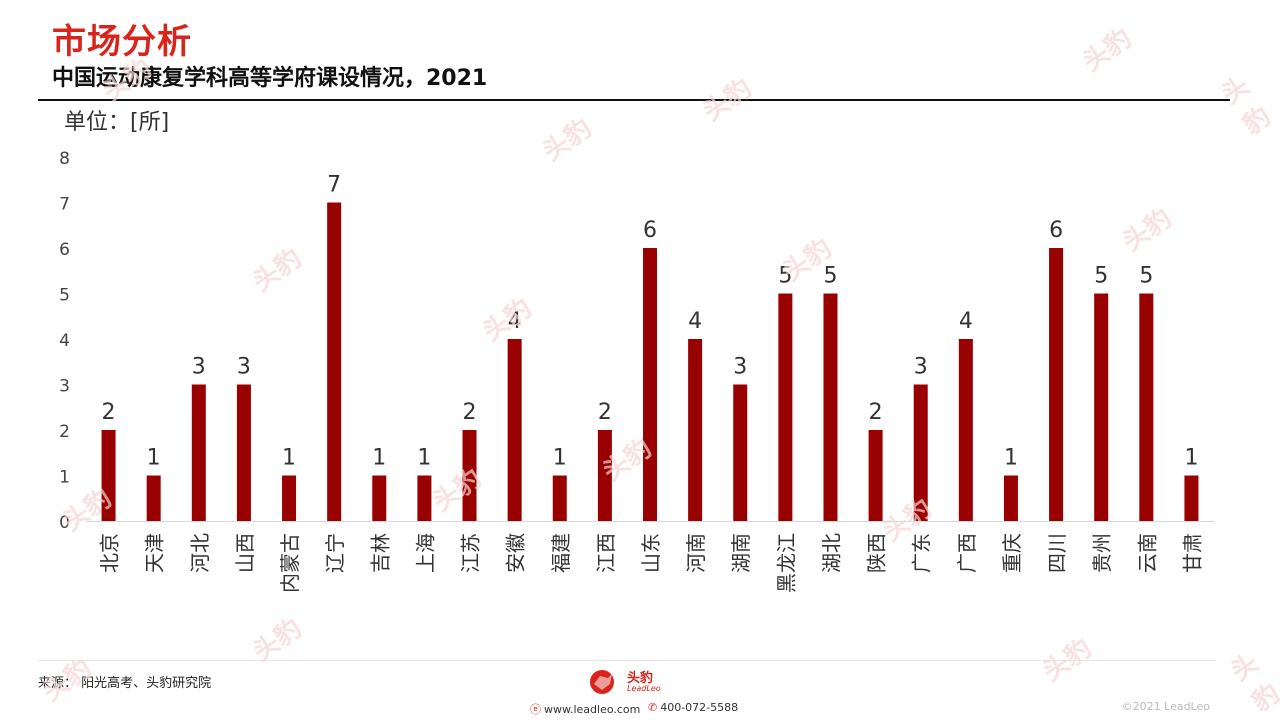 The height and width of the screenshot is (720, 1280). What do you see at coordinates (64, 159) in the screenshot?
I see `y-tick-label: 8` at bounding box center [64, 159].